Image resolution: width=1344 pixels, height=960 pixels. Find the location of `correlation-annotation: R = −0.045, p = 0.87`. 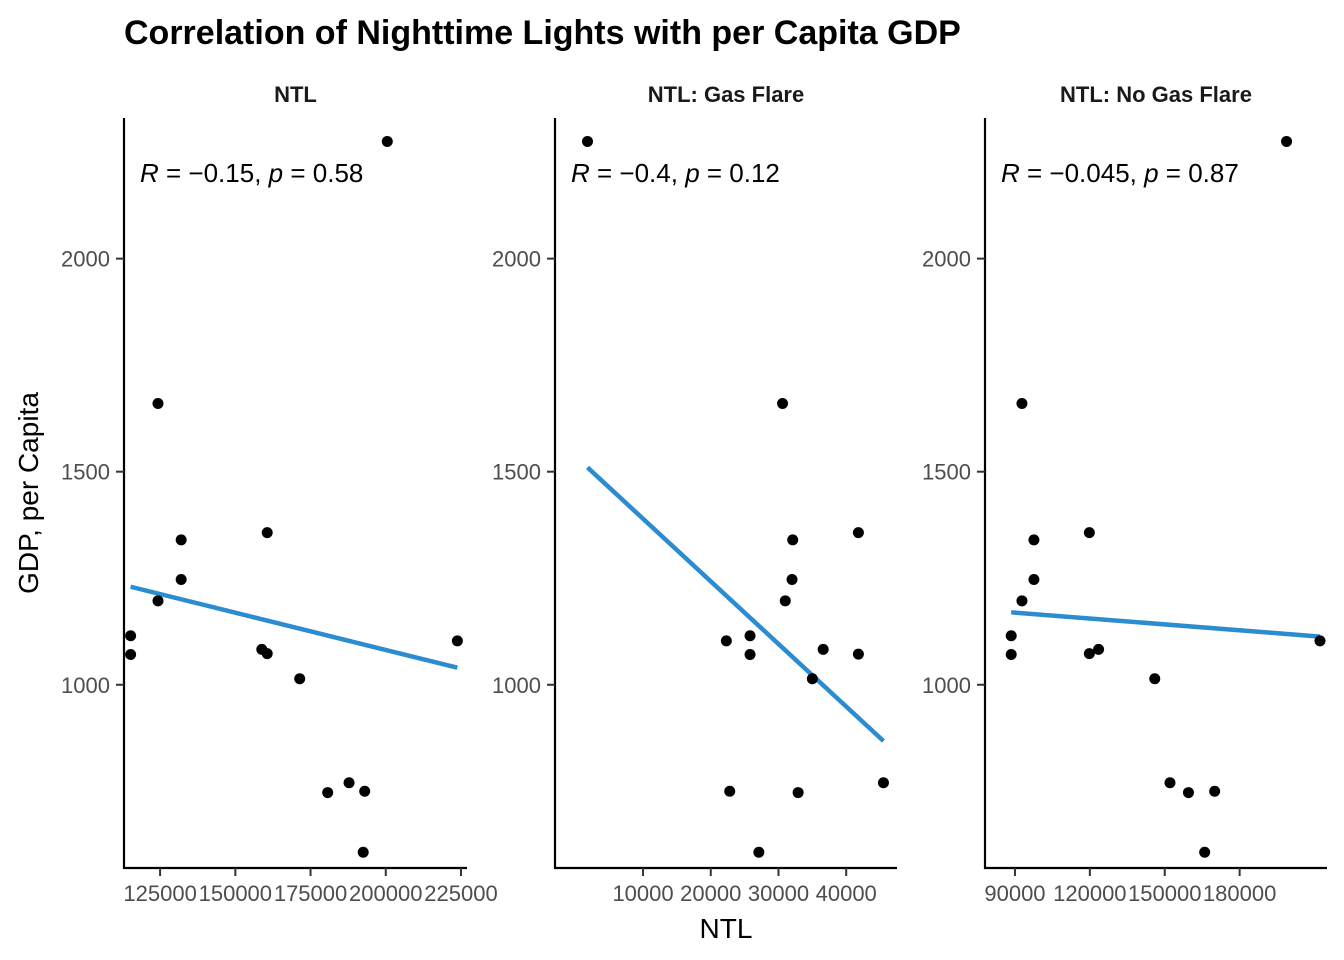

correlation-annotation: R = −0.045, p = 0.87 is located at coordinates (1120, 173).